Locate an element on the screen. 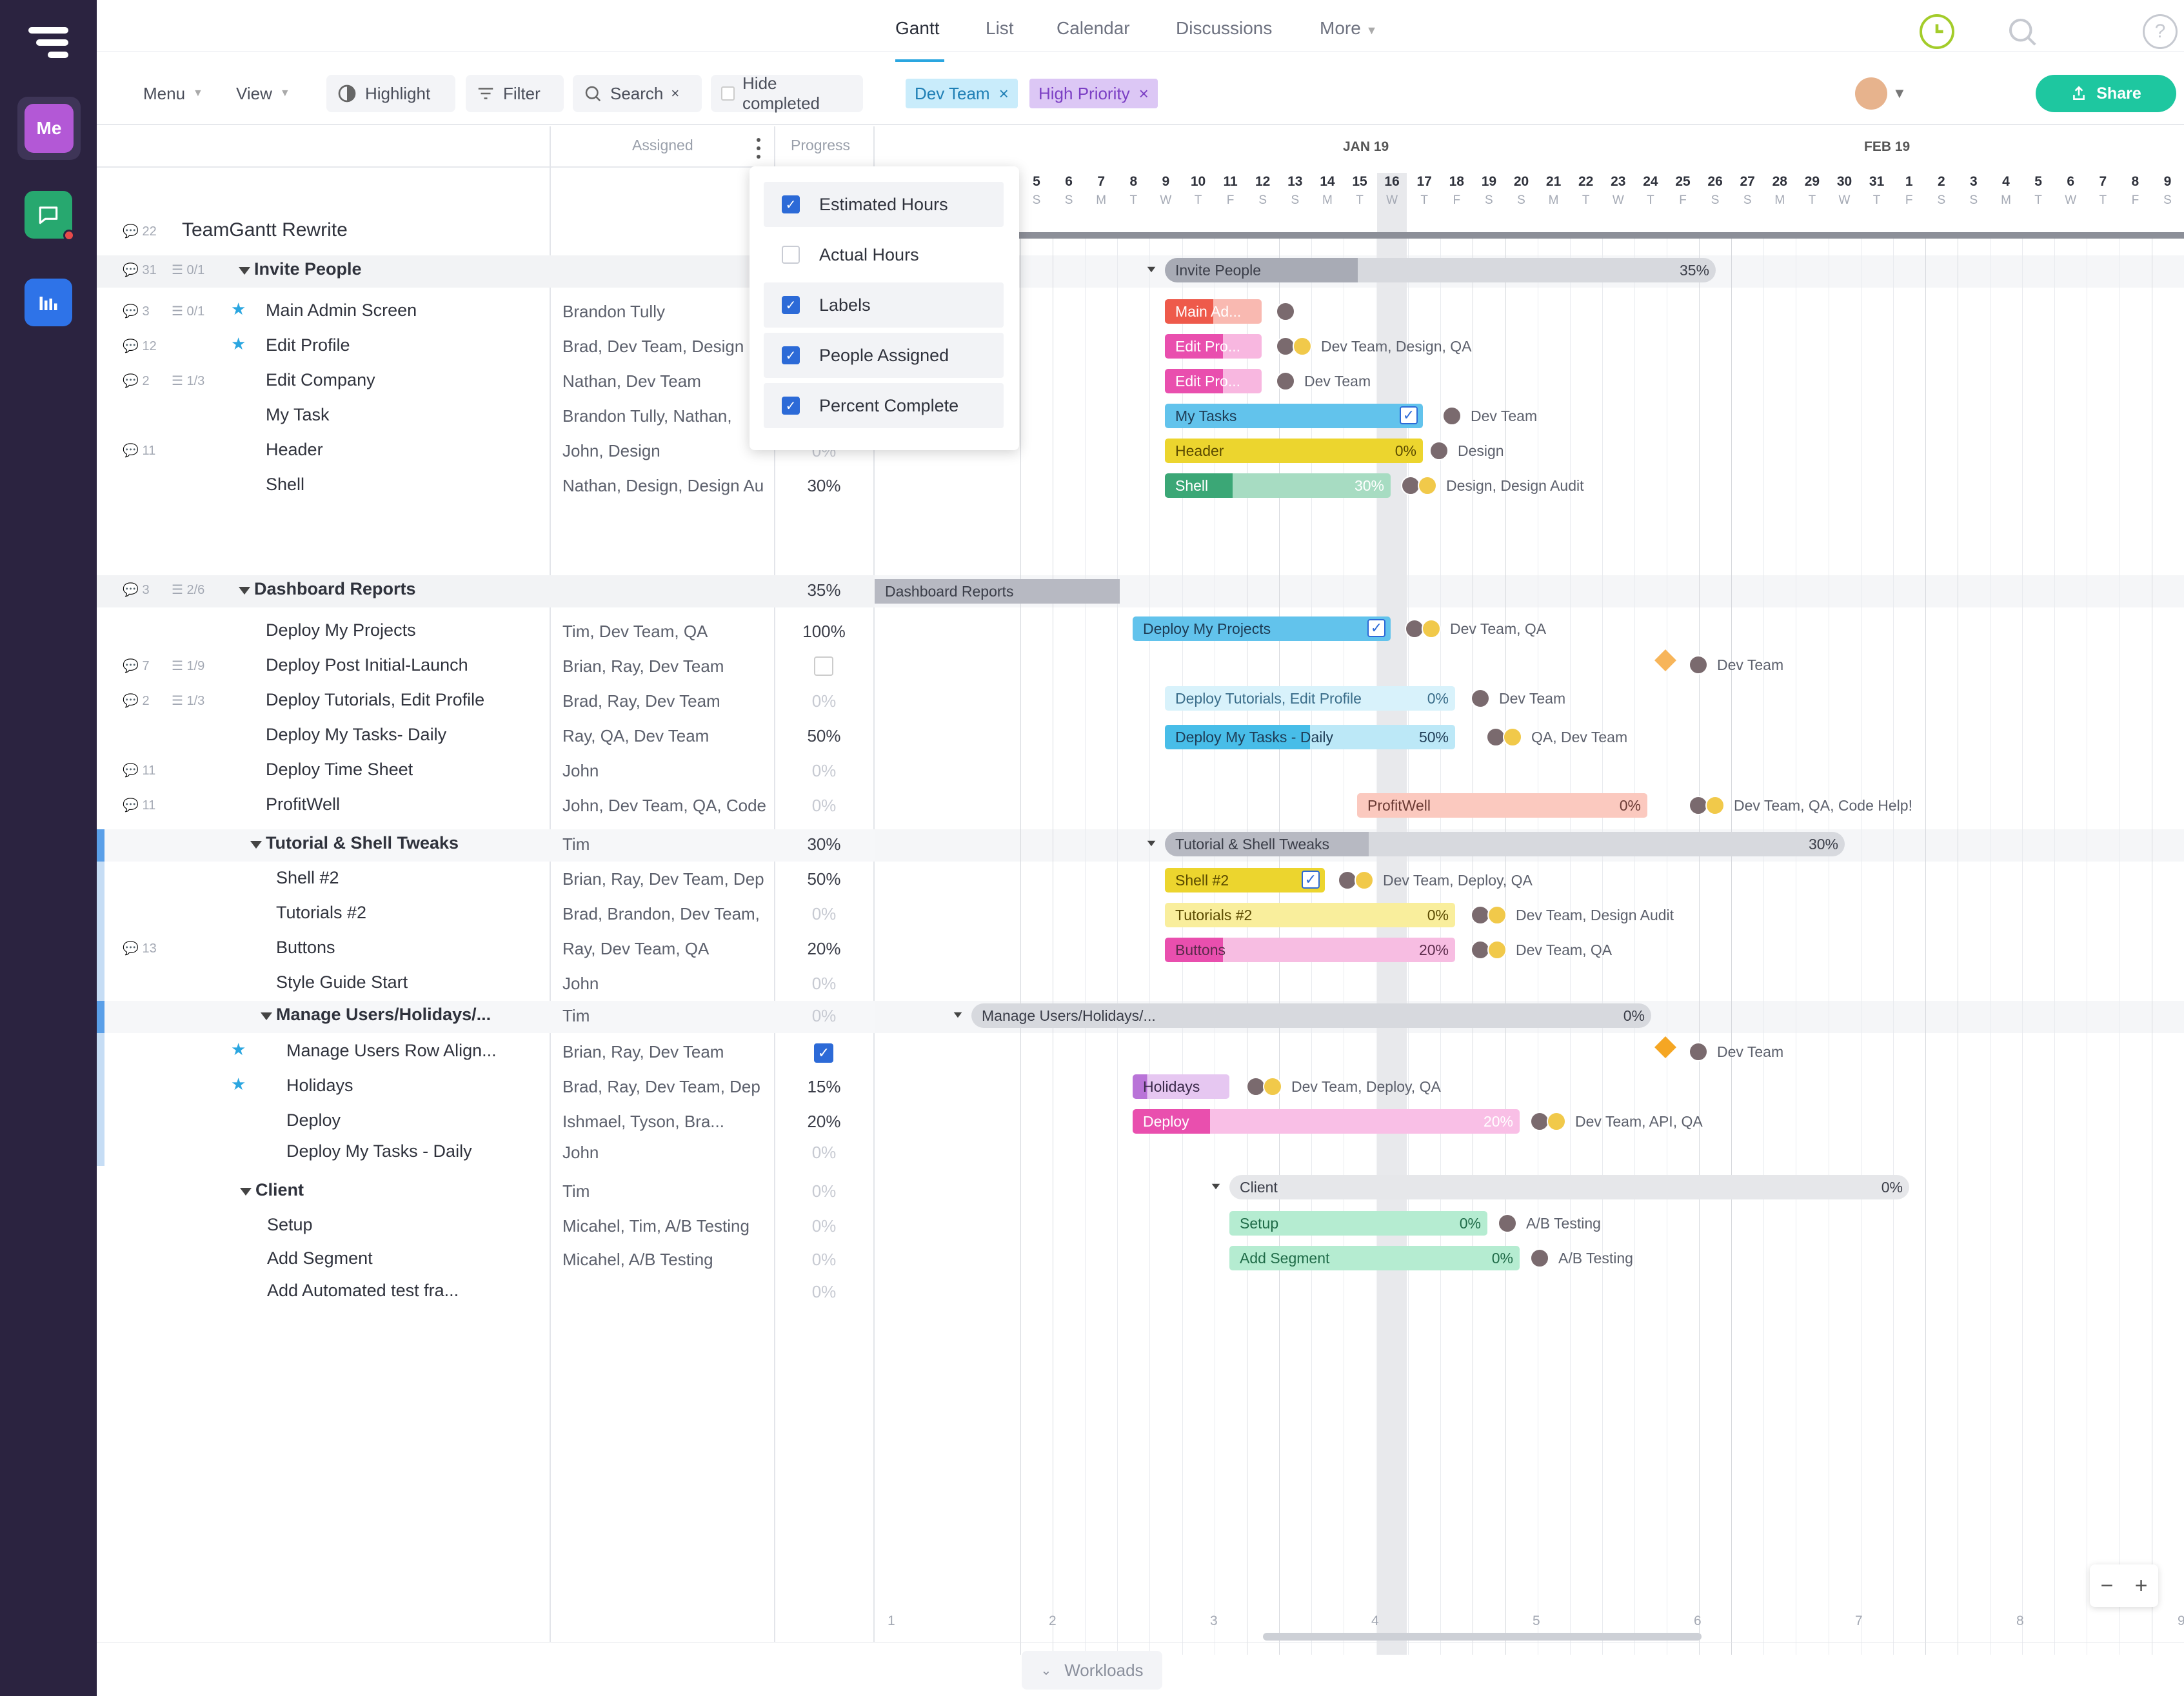 This screenshot has width=2184, height=1696. assigned-cell: Micahel, A/B Testing is located at coordinates (637, 1259).